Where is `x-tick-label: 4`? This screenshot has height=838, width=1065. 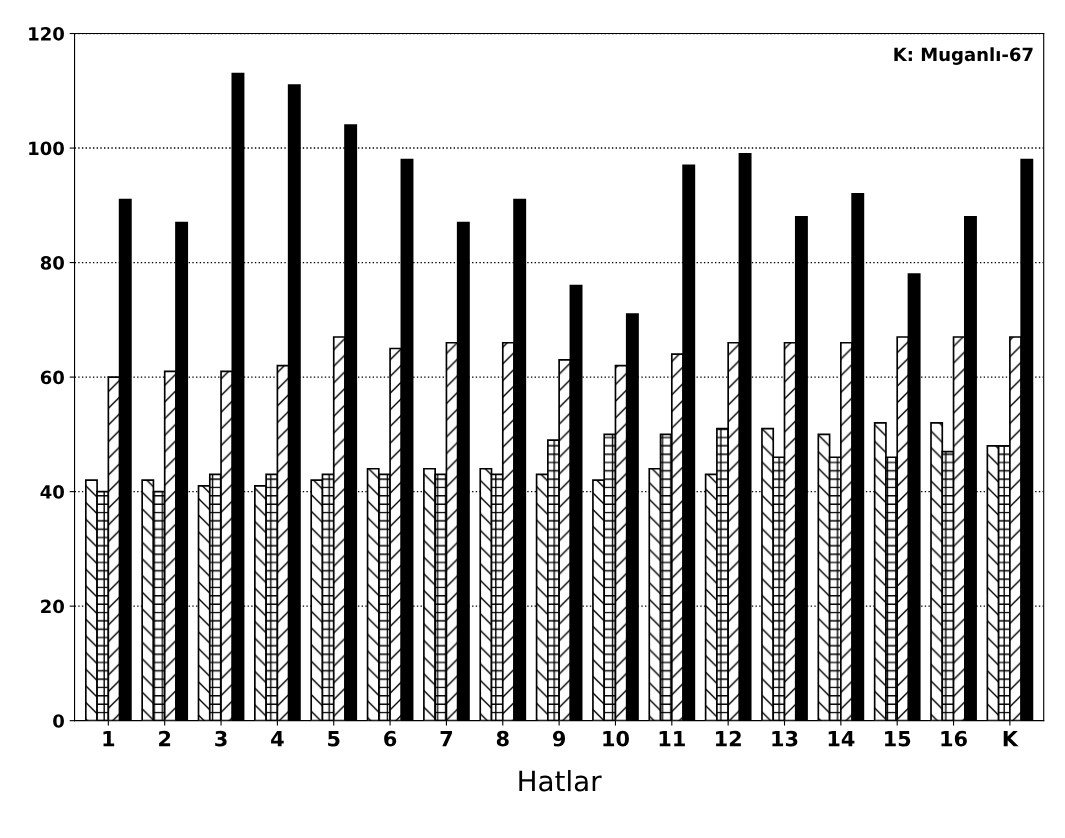 x-tick-label: 4 is located at coordinates (277, 739).